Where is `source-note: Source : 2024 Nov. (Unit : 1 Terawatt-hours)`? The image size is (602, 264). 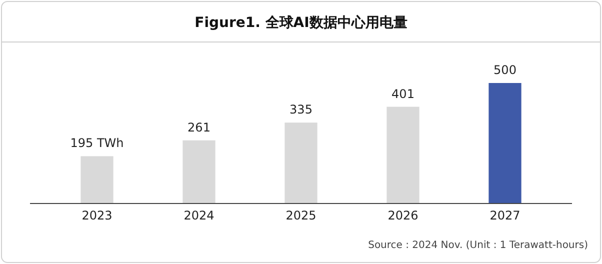 source-note: Source : 2024 Nov. (Unit : 1 Terawatt-hours) is located at coordinates (478, 245).